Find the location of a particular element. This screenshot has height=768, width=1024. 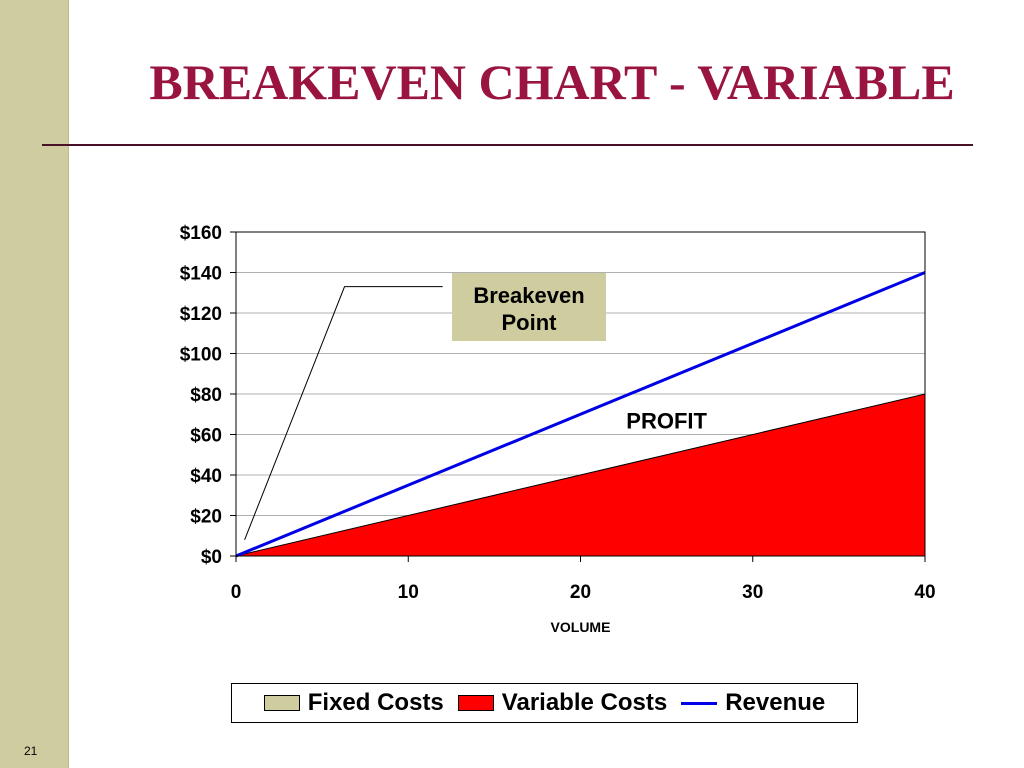

x-tick-label-0: 0 is located at coordinates (236, 592).